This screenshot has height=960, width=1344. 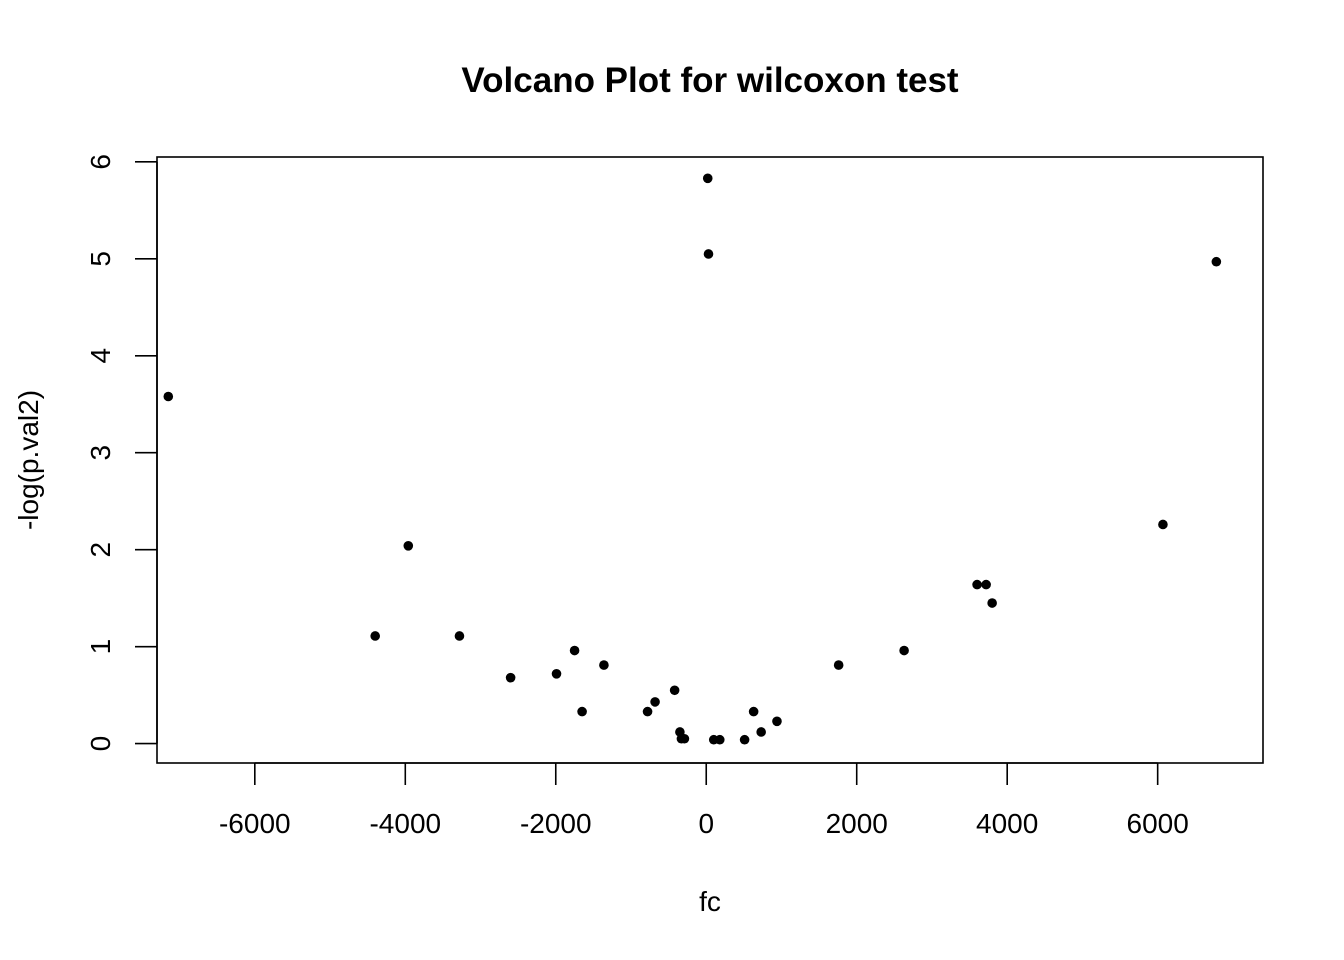 What do you see at coordinates (857, 823) in the screenshot?
I see `x-tick-label: 2000` at bounding box center [857, 823].